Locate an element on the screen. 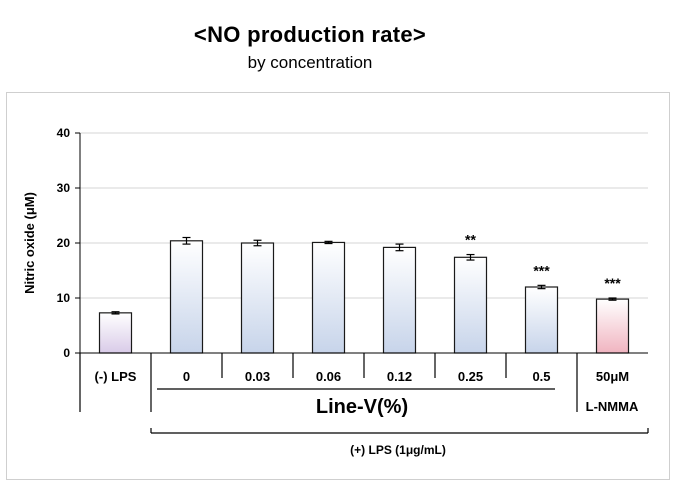 This screenshot has width=680, height=496. y-tick-label: 0 is located at coordinates (66, 353).